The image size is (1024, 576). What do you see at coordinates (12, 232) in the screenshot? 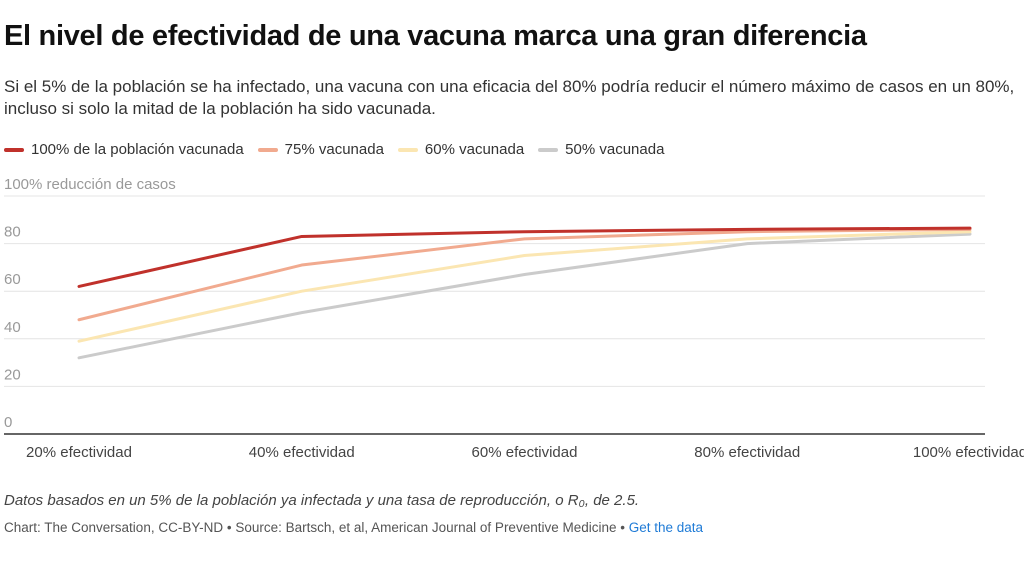
I see `y-tick-label: 80` at bounding box center [12, 232].